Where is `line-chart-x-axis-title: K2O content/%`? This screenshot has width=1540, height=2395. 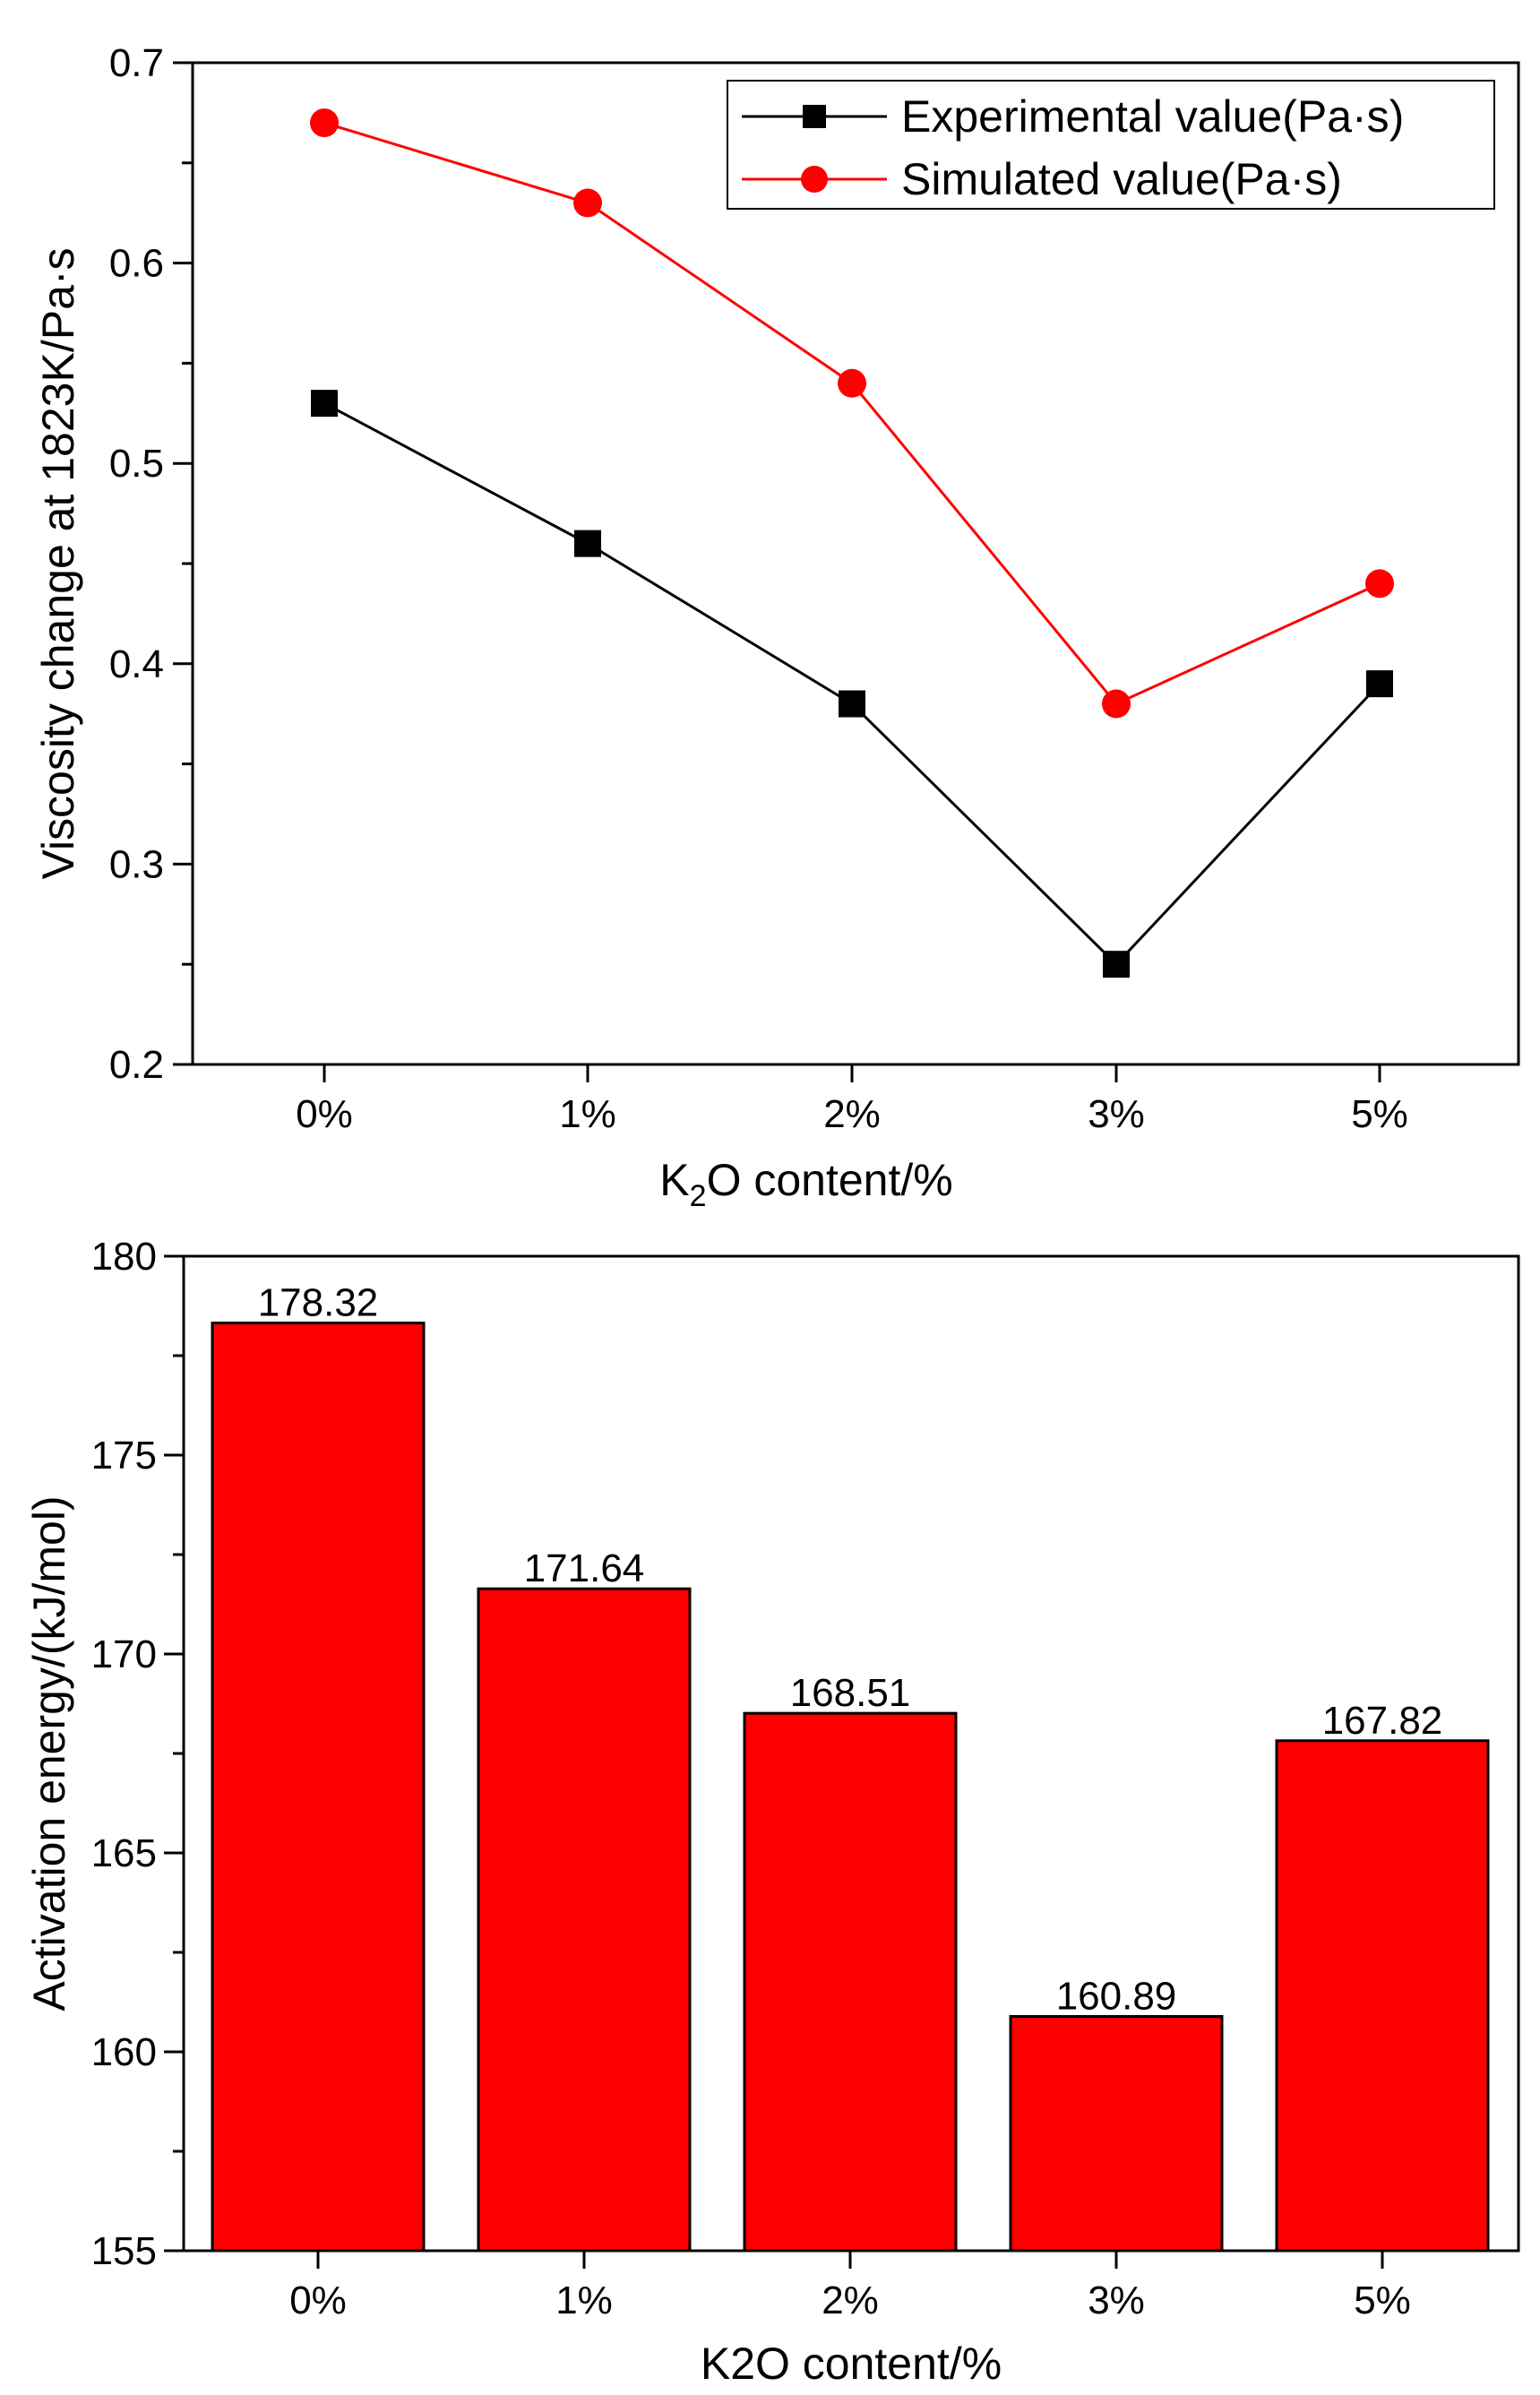
line-chart-x-axis-title: K2O content/% is located at coordinates (805, 1184).